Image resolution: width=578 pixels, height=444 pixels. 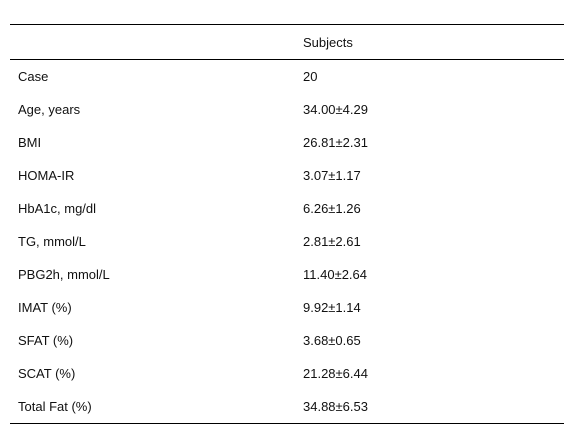 I want to click on row-label: TG, mmol/L, so click(x=52, y=241).